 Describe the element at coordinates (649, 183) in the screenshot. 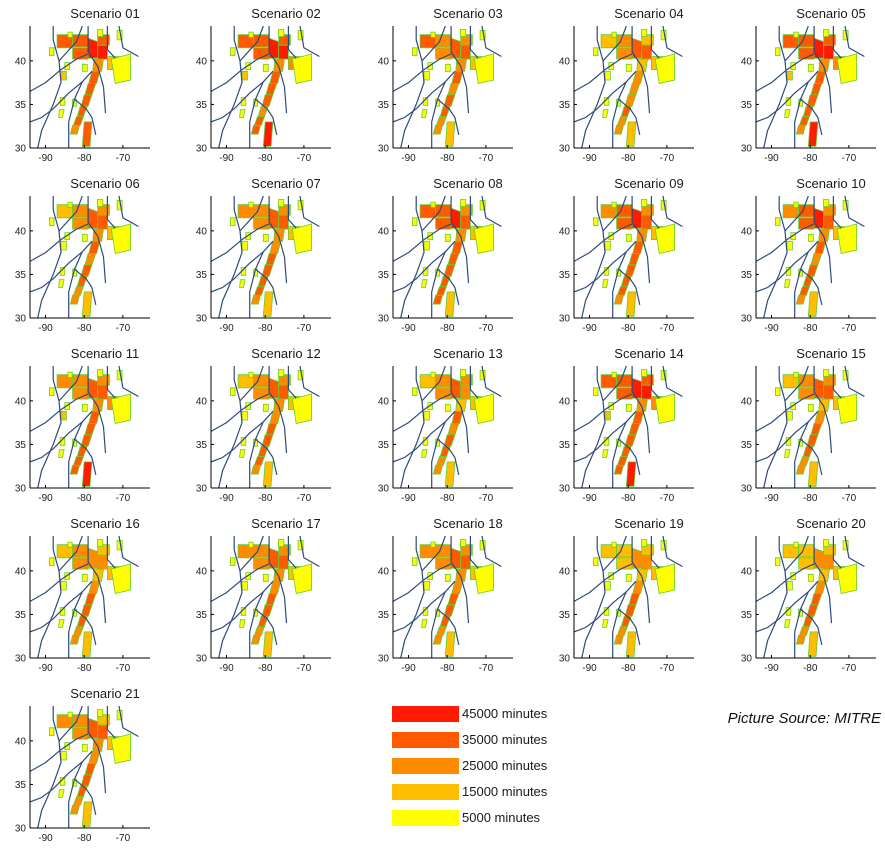

I see `scenario-title: Scenario 09` at that location.